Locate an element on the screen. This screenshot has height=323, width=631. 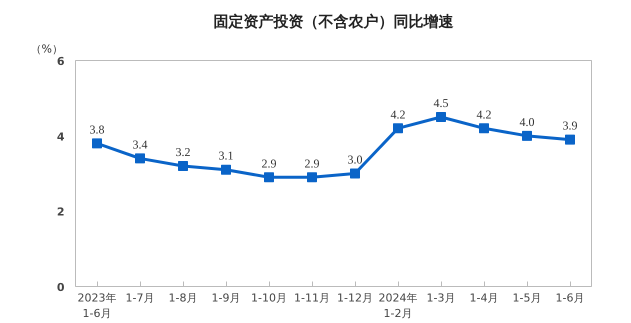
x-tick-label: 2023年 1-6月 is located at coordinates (97, 306).